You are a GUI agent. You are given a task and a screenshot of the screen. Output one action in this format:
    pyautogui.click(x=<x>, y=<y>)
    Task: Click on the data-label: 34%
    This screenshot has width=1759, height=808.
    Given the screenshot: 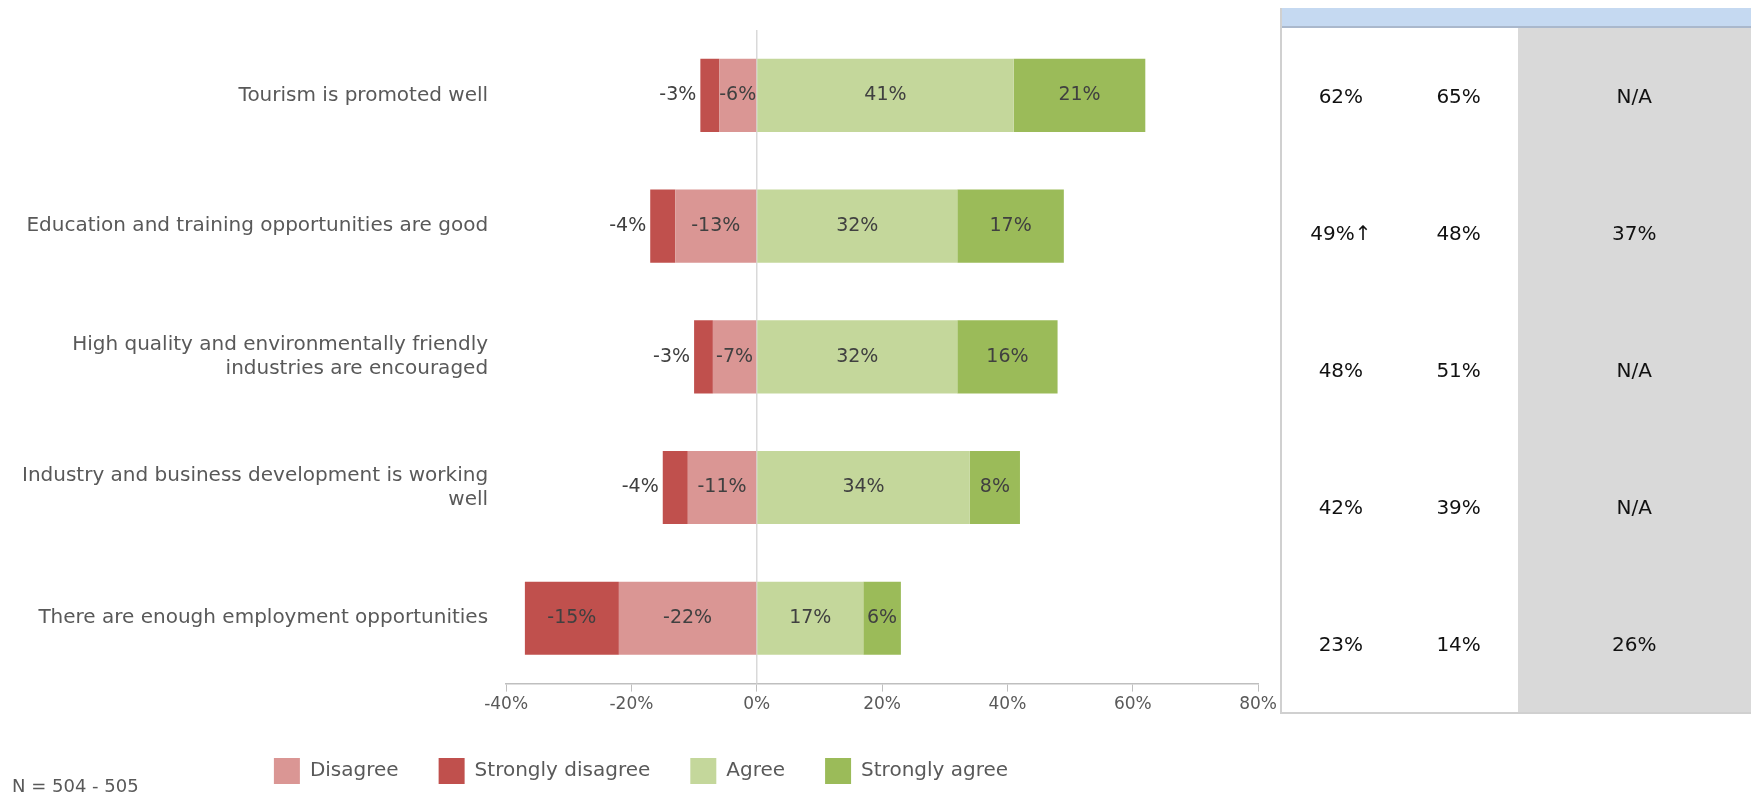 What is the action you would take?
    pyautogui.click(x=863, y=485)
    